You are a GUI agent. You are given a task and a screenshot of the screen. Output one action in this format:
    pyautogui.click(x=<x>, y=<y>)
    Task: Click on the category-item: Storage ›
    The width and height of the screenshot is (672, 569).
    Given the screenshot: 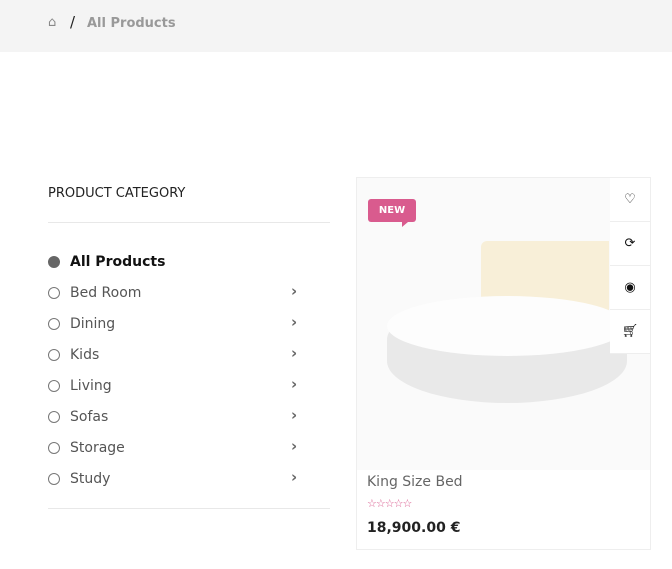 What is the action you would take?
    pyautogui.click(x=178, y=448)
    